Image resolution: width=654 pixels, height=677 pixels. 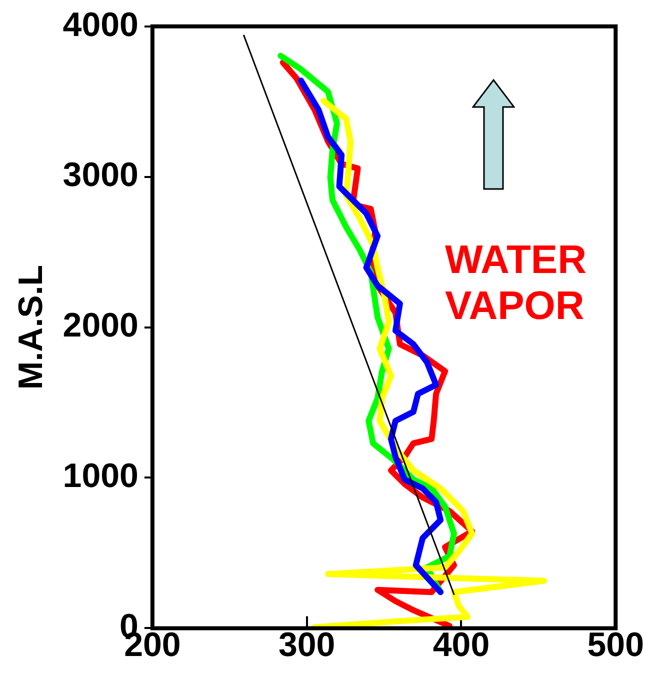 I want to click on x-tick-label: 500, so click(x=615, y=645).